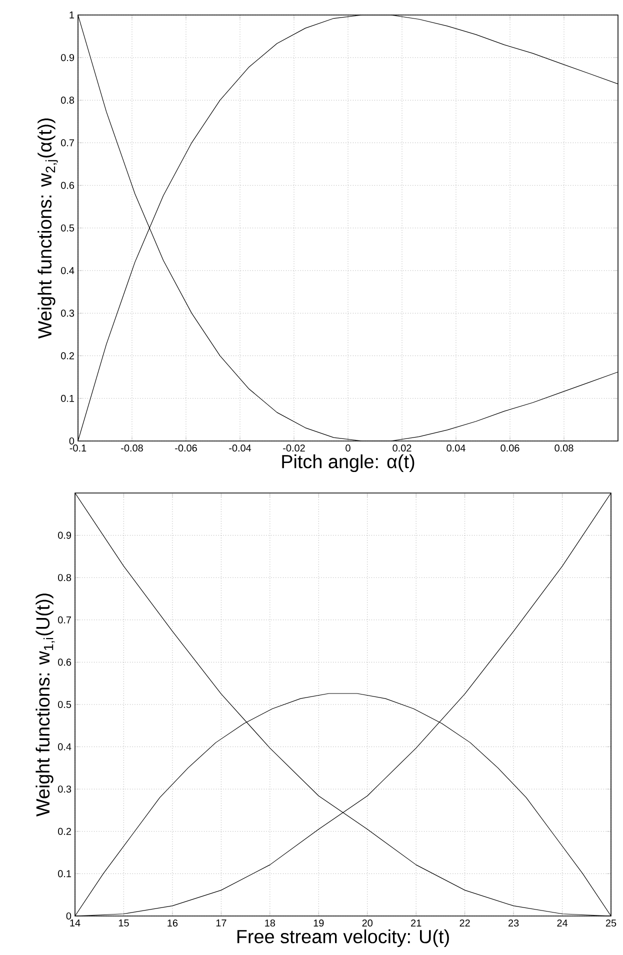 The image size is (623, 955). What do you see at coordinates (132, 448) in the screenshot?
I see `x-tick-label: -0.08` at bounding box center [132, 448].